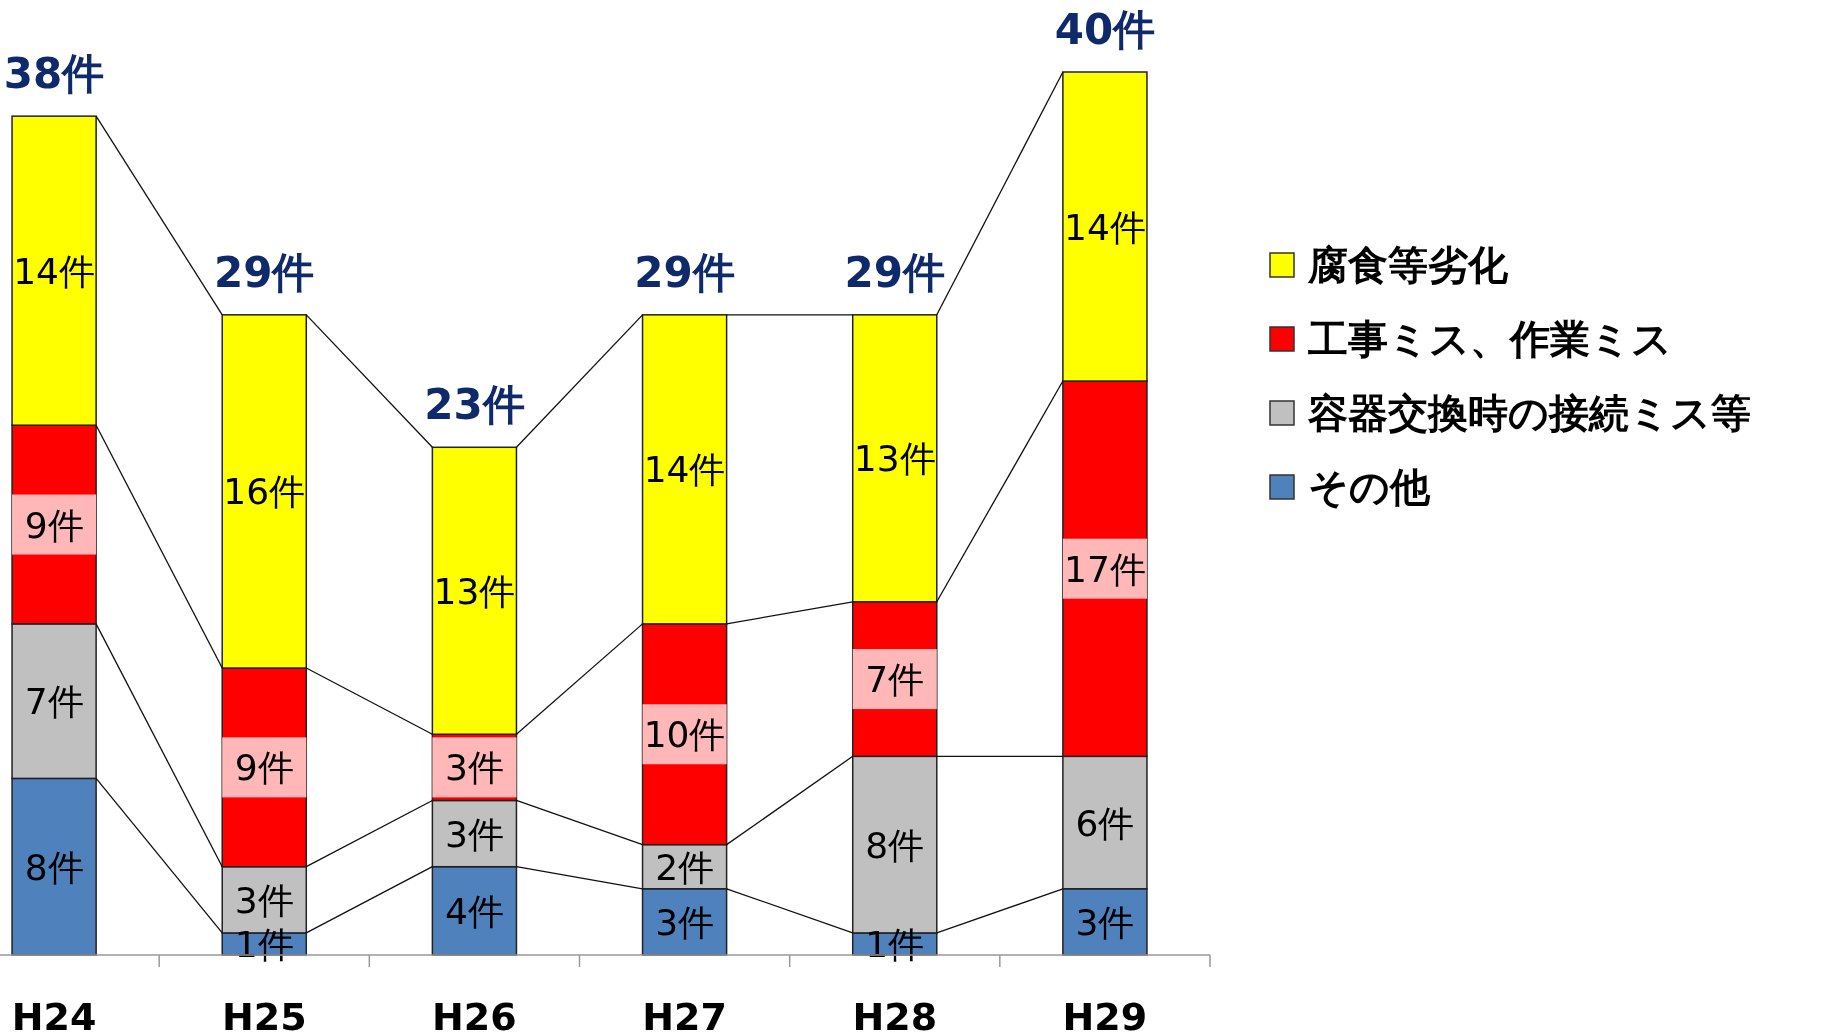 The image size is (1821, 1035). What do you see at coordinates (685, 867) in the screenshot?
I see `data-label: 2件` at bounding box center [685, 867].